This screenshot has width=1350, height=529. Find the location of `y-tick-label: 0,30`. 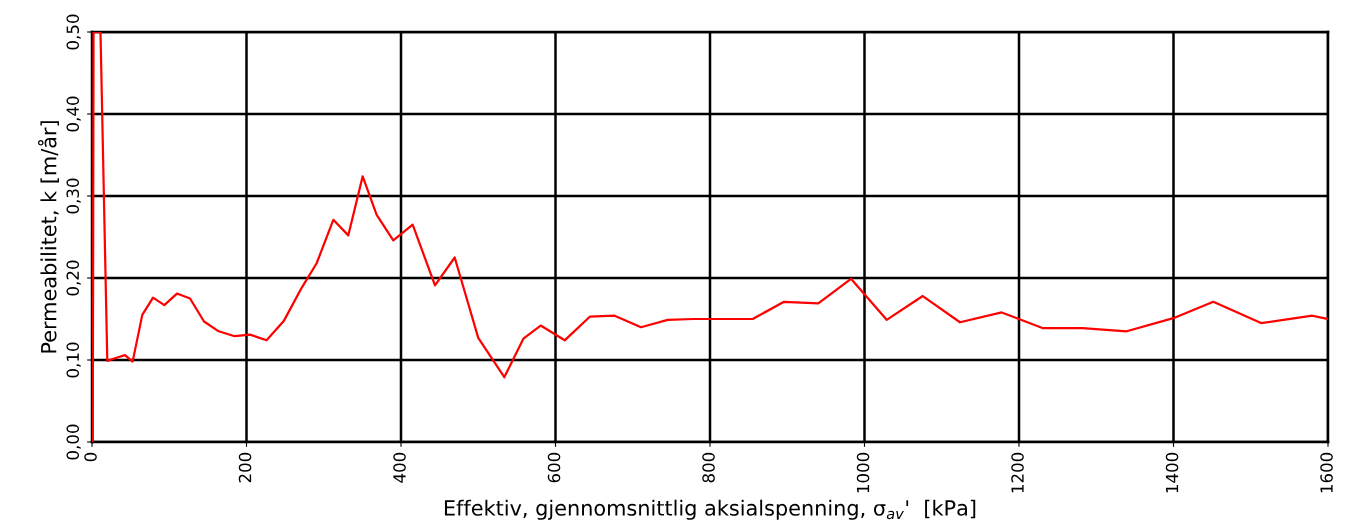

y-tick-label: 0,30 is located at coordinates (73, 196).